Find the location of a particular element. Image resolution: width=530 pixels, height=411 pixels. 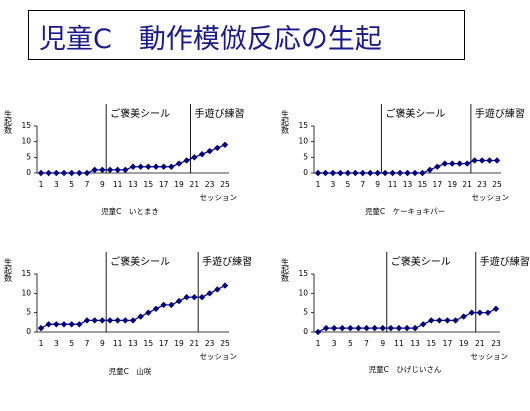

x-tick-label: 3 is located at coordinates (334, 343).